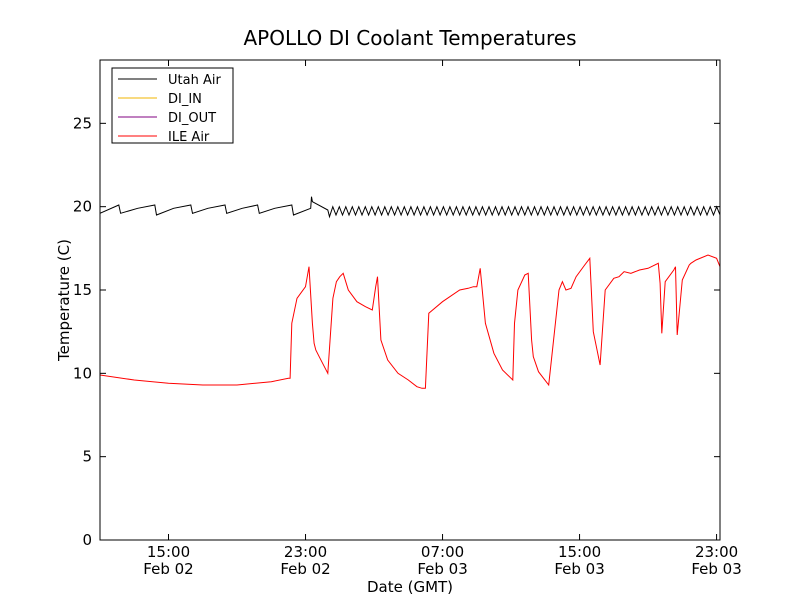  Describe the element at coordinates (410, 587) in the screenshot. I see `x-axis-label: Date (GMT)` at that location.